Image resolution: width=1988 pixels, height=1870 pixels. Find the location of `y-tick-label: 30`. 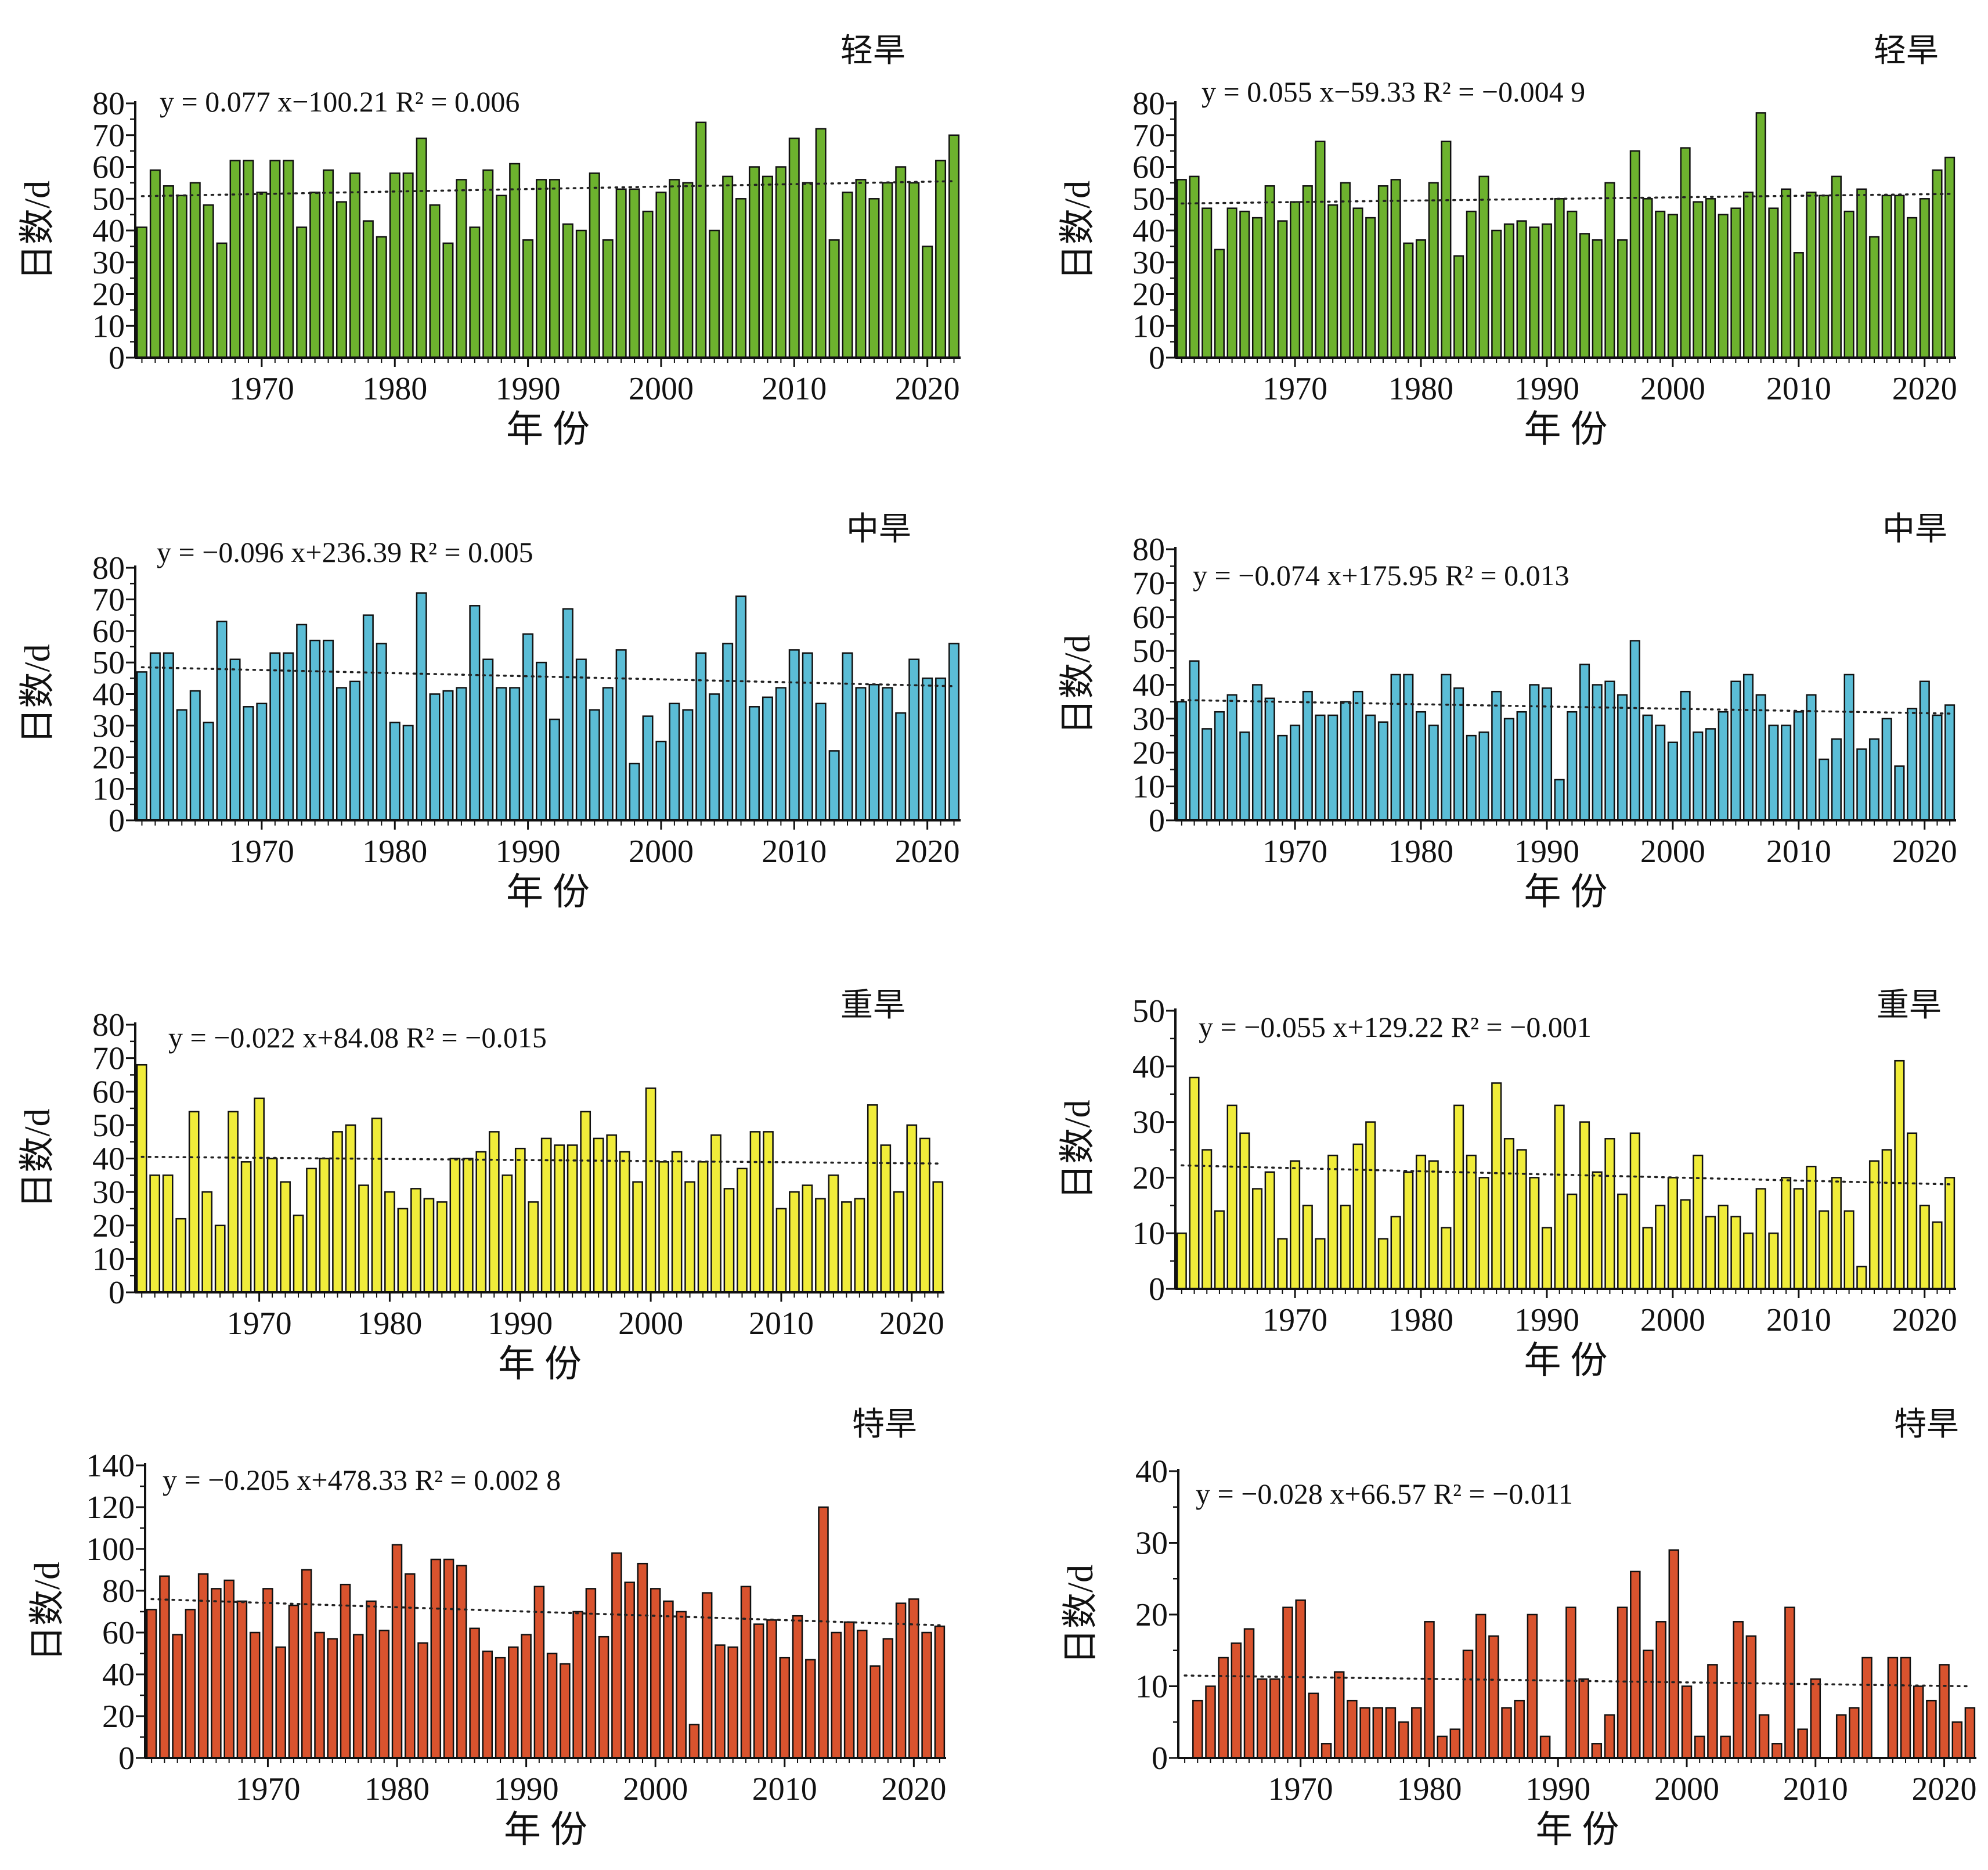

y-tick-label: 30 is located at coordinates (1148, 263).